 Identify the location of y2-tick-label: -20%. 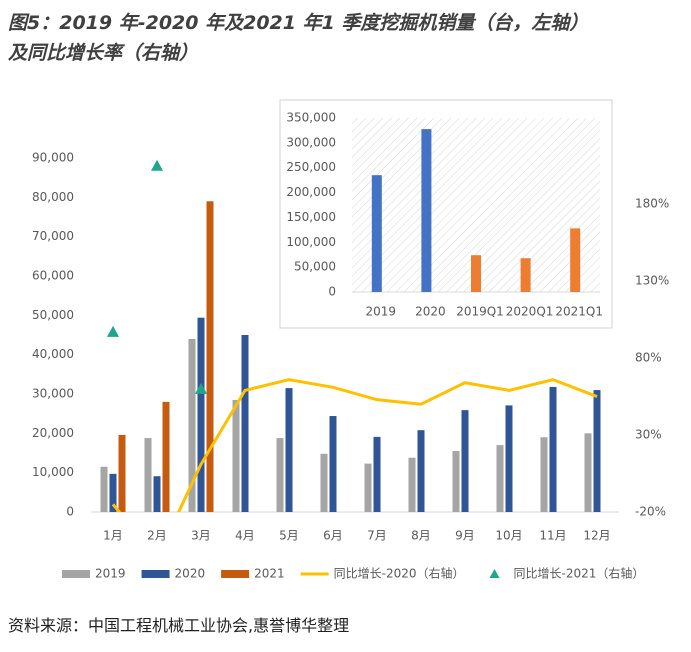
(650, 512).